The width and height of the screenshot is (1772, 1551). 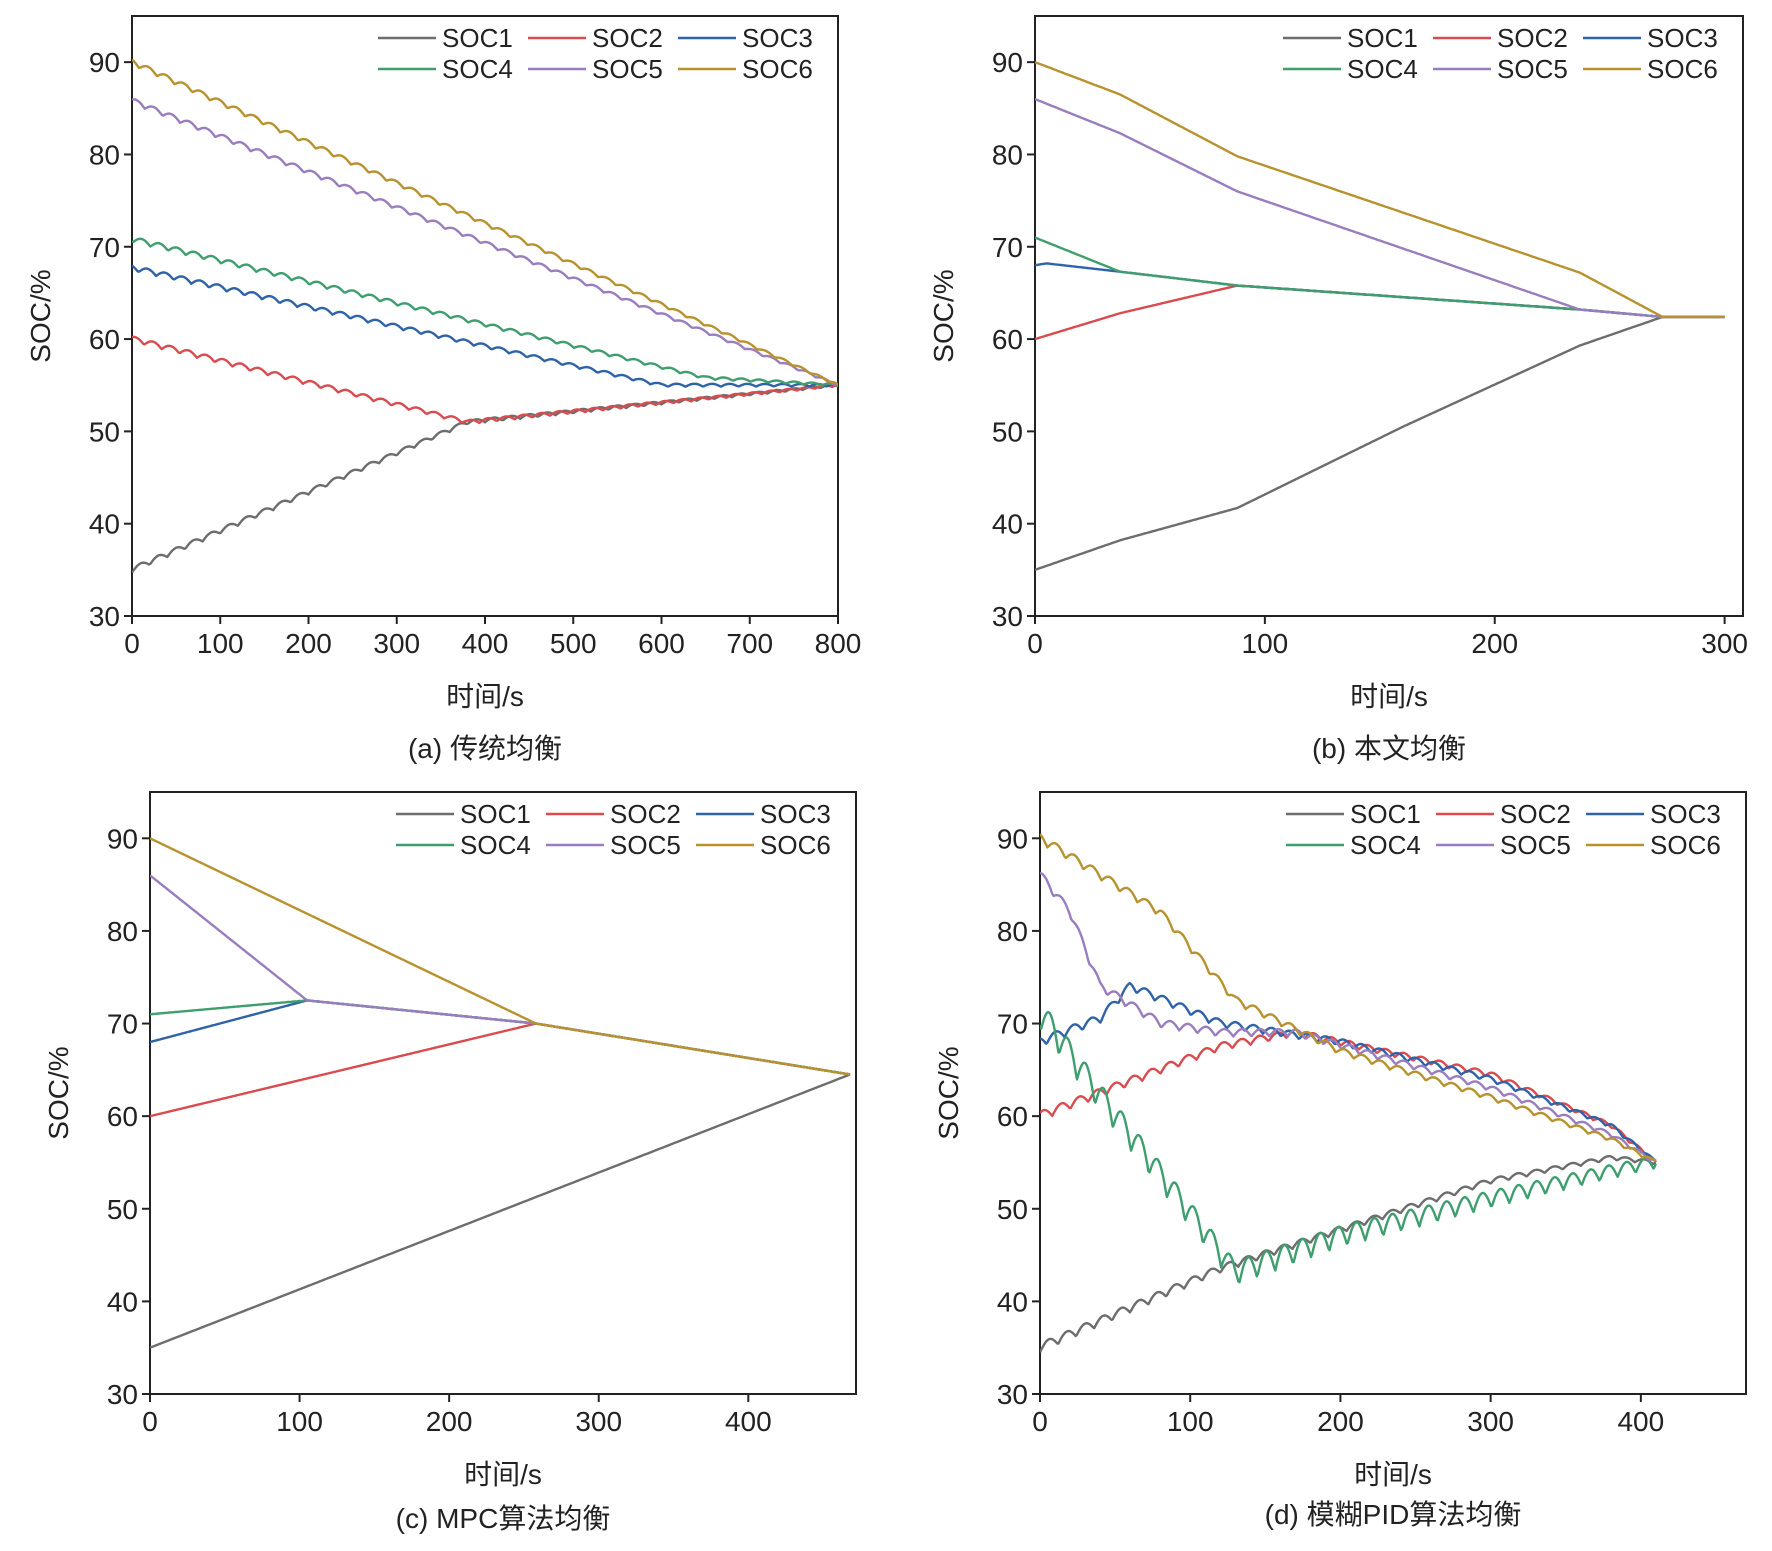 What do you see at coordinates (1389, 748) in the screenshot?
I see `panel-caption: (b) 本文均衡` at bounding box center [1389, 748].